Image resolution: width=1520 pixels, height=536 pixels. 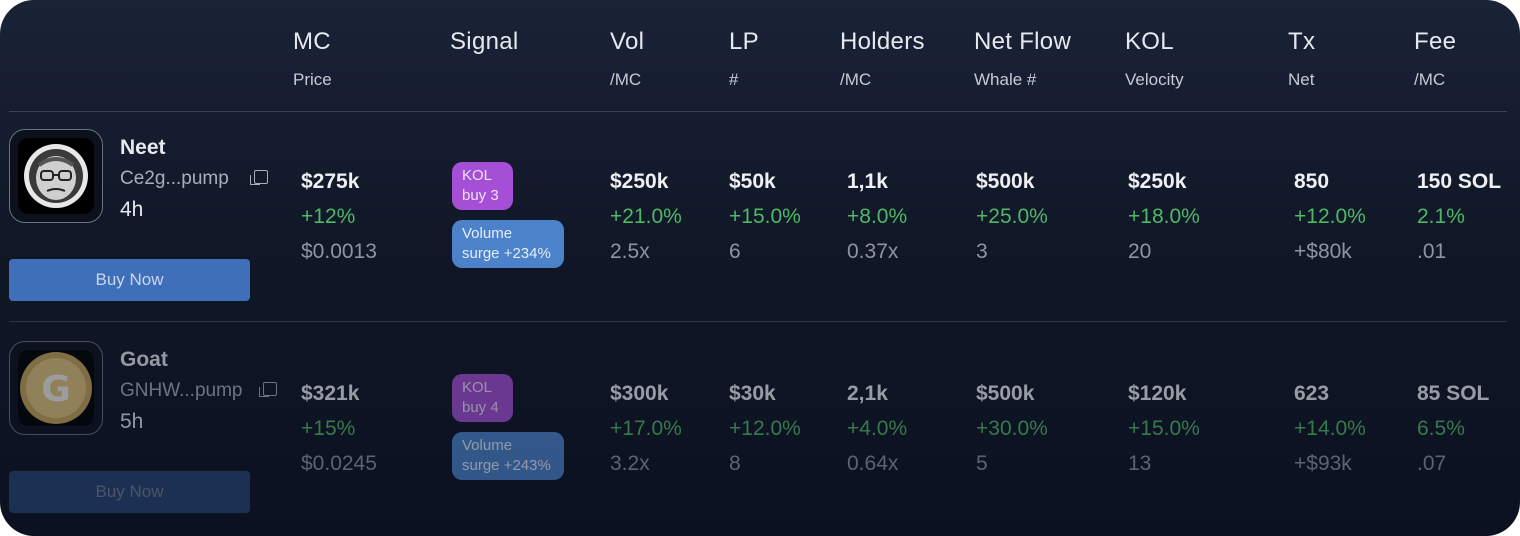 What do you see at coordinates (1323, 251) in the screenshot?
I see `tx-net: +$80k` at bounding box center [1323, 251].